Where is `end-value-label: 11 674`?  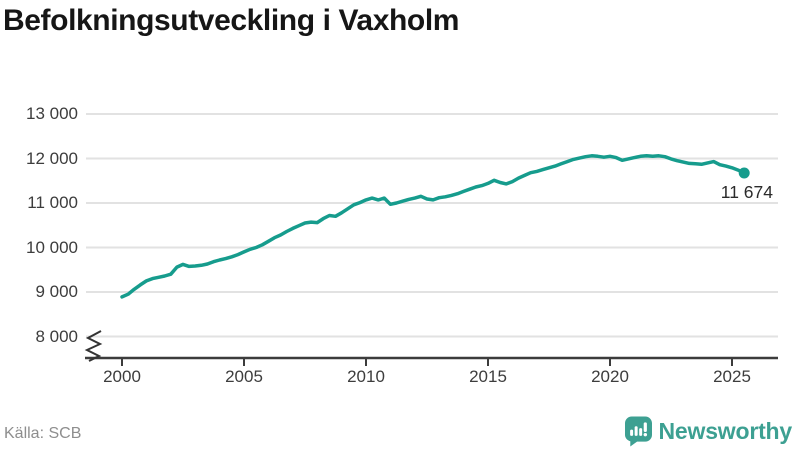 end-value-label: 11 674 is located at coordinates (746, 192).